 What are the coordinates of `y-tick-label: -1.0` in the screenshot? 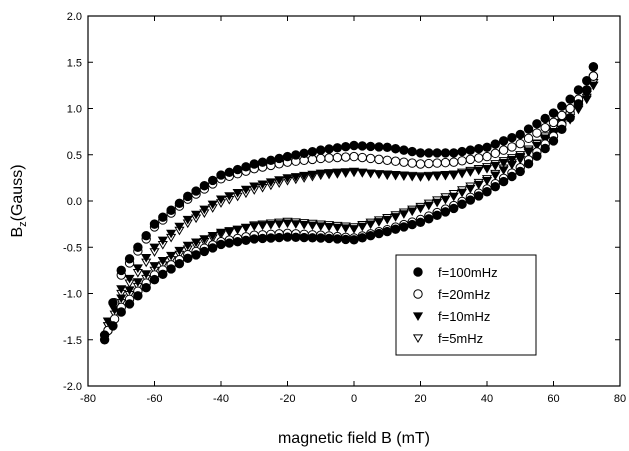 It's located at (72, 295).